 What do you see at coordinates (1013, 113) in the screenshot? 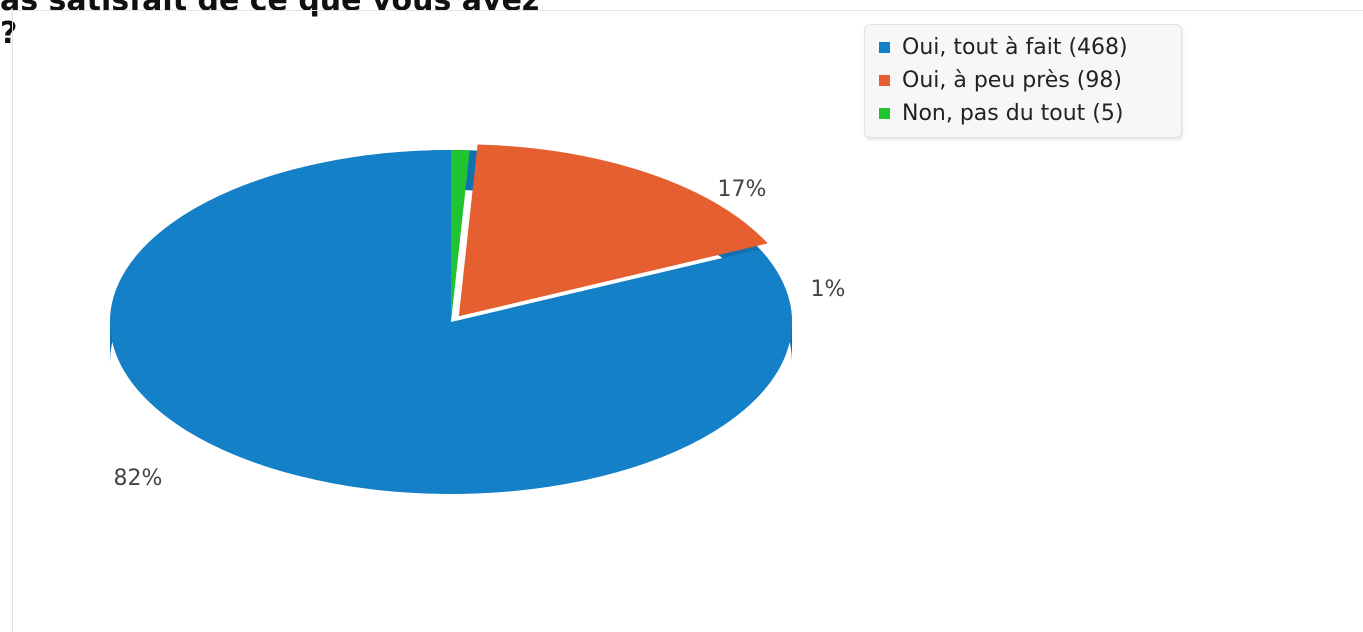
I see `legend-label-2: Non, pas du tout (5)` at bounding box center [1013, 113].